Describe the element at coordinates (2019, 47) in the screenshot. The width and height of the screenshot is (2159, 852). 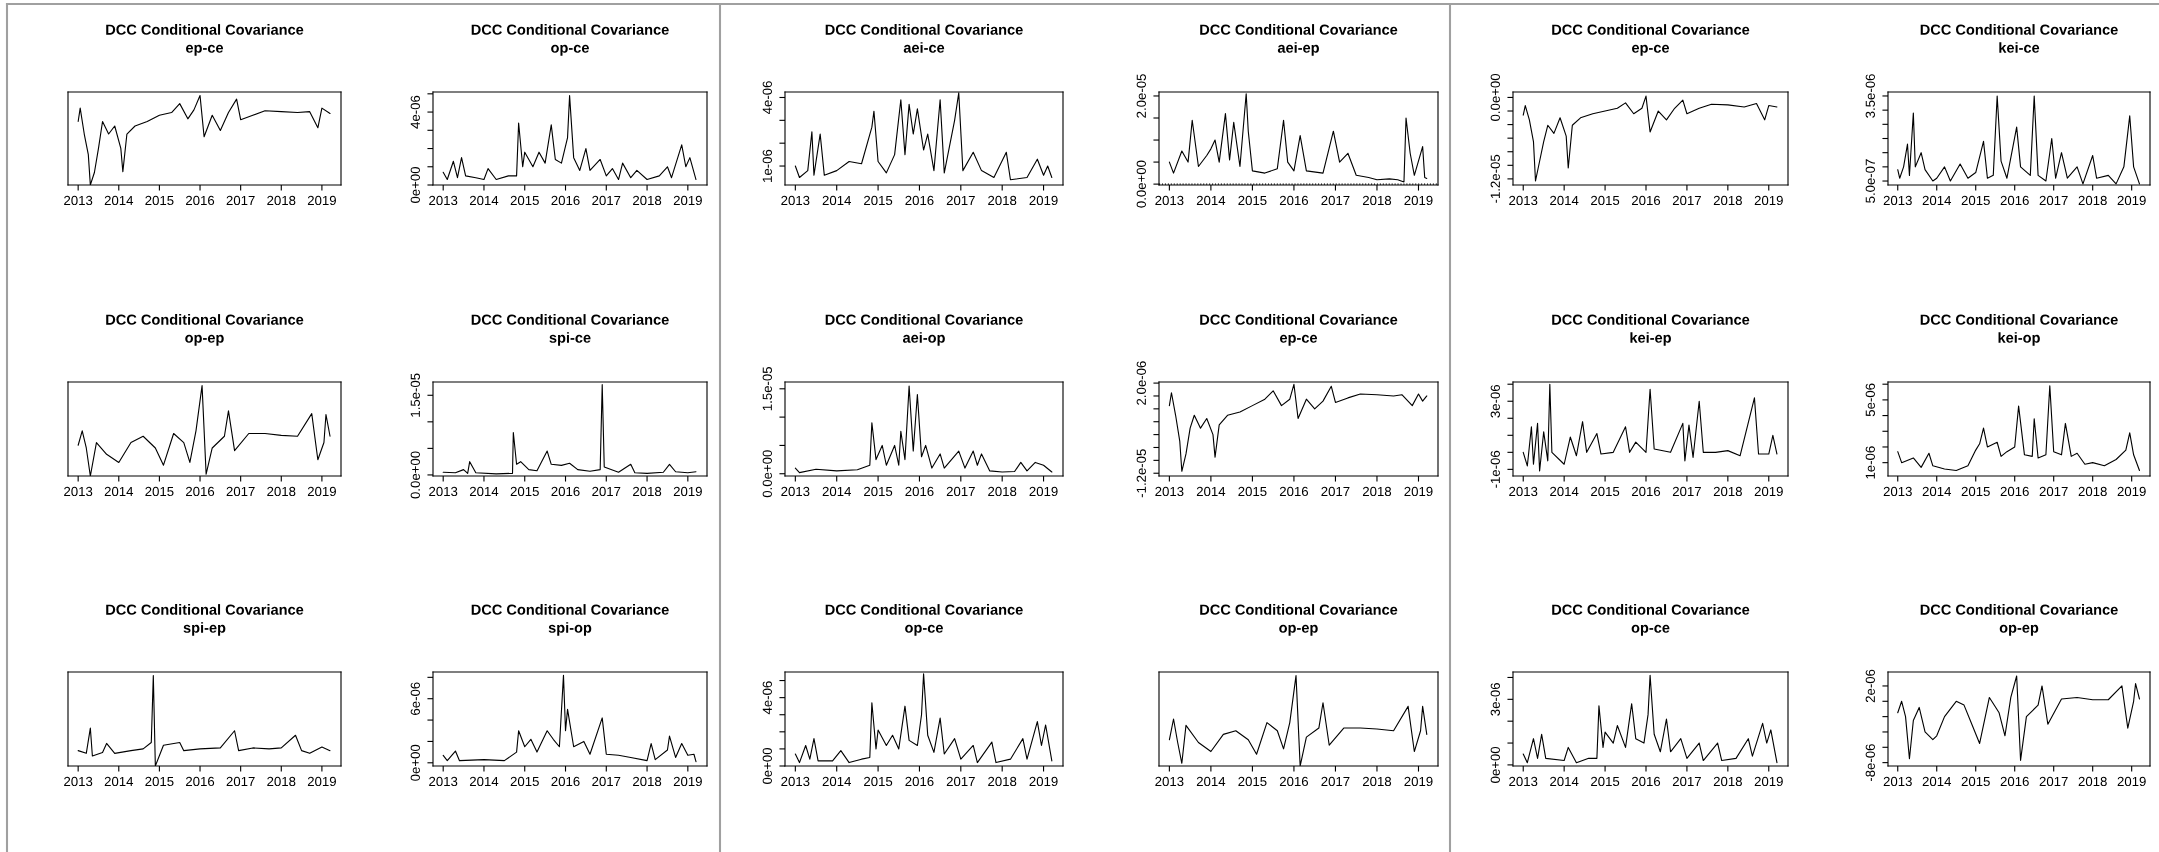
I see `chart-subtitle: kei-ce` at that location.